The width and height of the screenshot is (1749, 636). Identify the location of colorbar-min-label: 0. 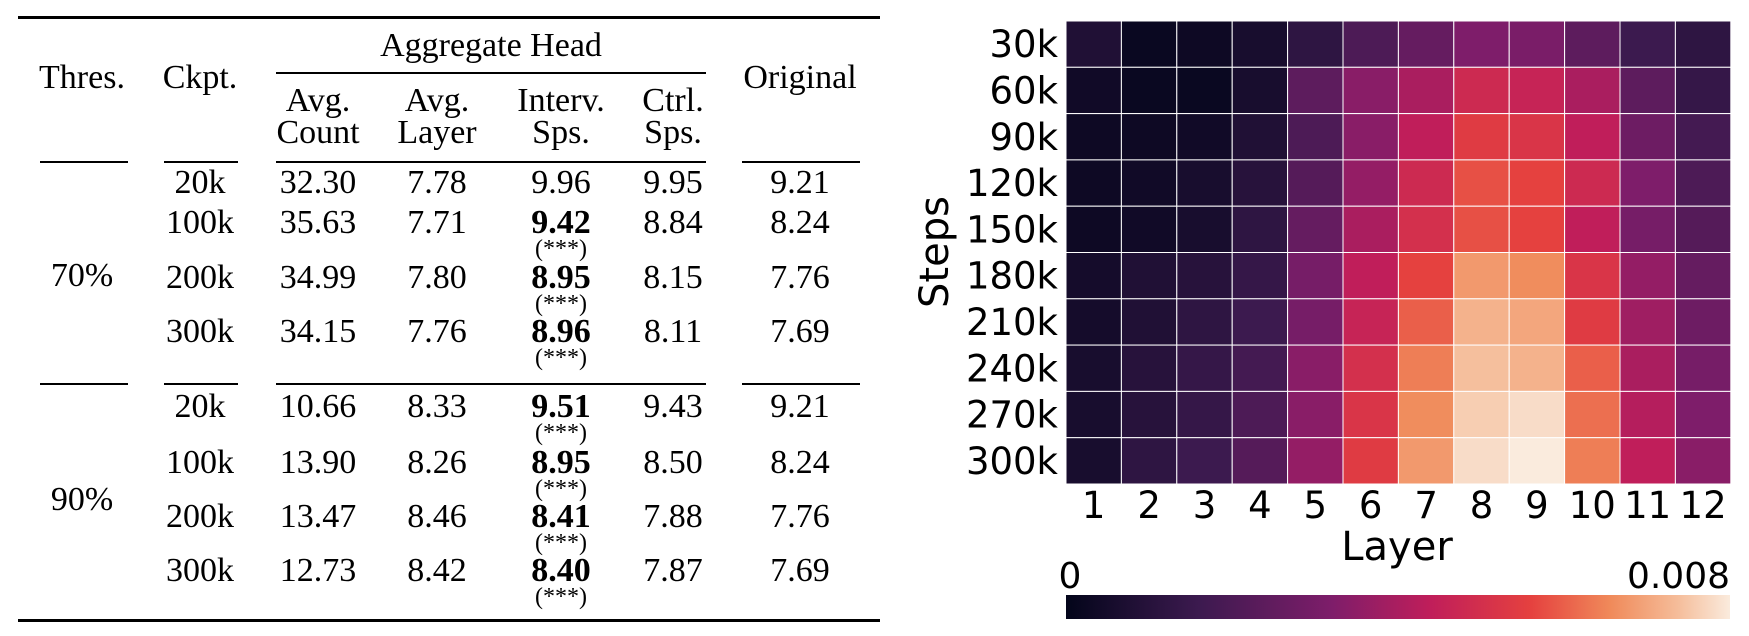
(1070, 576).